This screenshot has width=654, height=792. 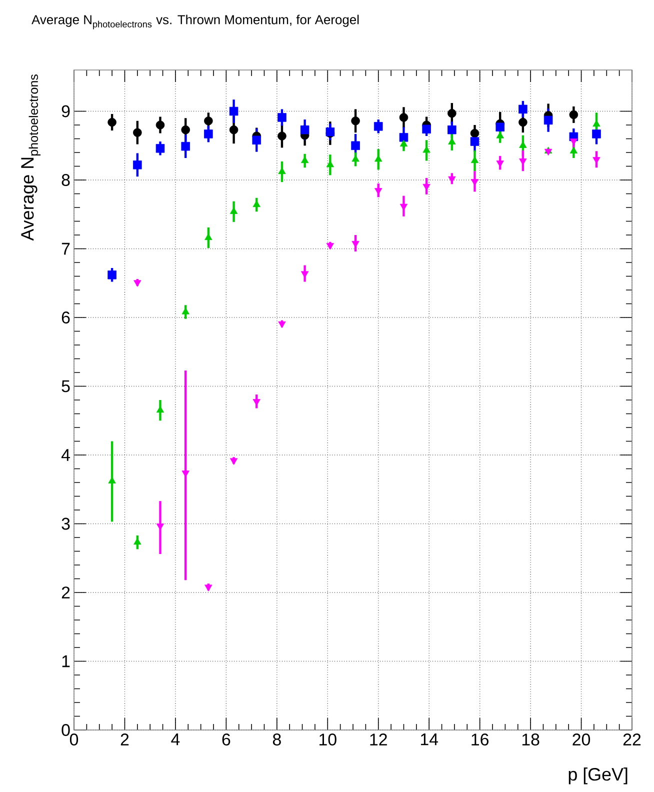 What do you see at coordinates (195, 22) in the screenshot?
I see `chart-title: $\text{Average N}_{\text{photoelectrons}}\text{ vs. Thrown Momentum, for Aerogel}$` at bounding box center [195, 22].